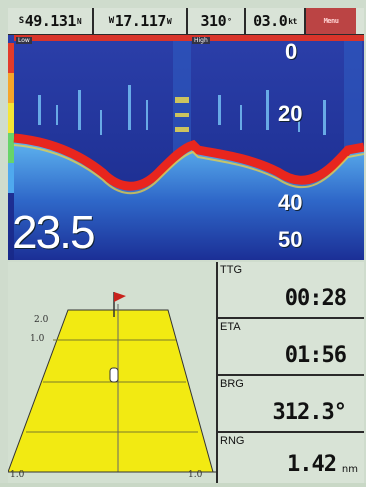 This screenshot has width=366, height=487. I want to click on menu-label: Menu, so click(331, 21).